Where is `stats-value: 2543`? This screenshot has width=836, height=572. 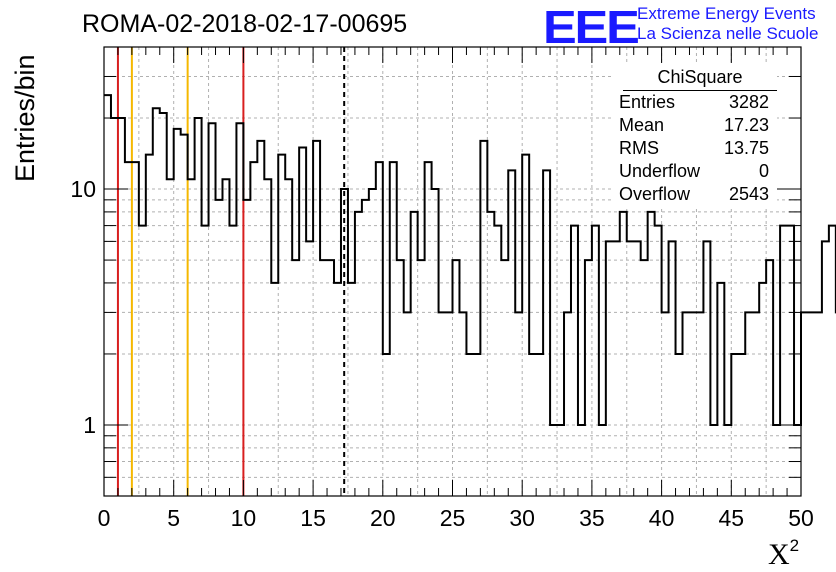 stats-value: 2543 is located at coordinates (748, 194).